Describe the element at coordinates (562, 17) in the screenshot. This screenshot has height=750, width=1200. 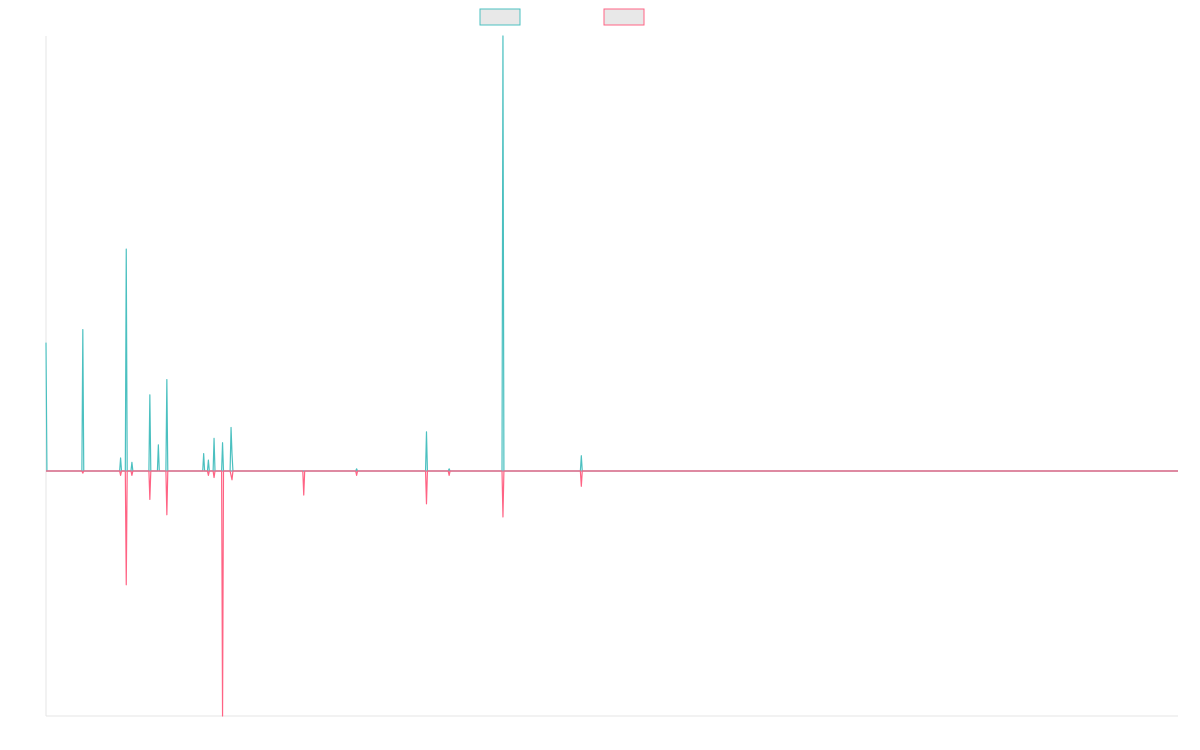
I see `legend` at that location.